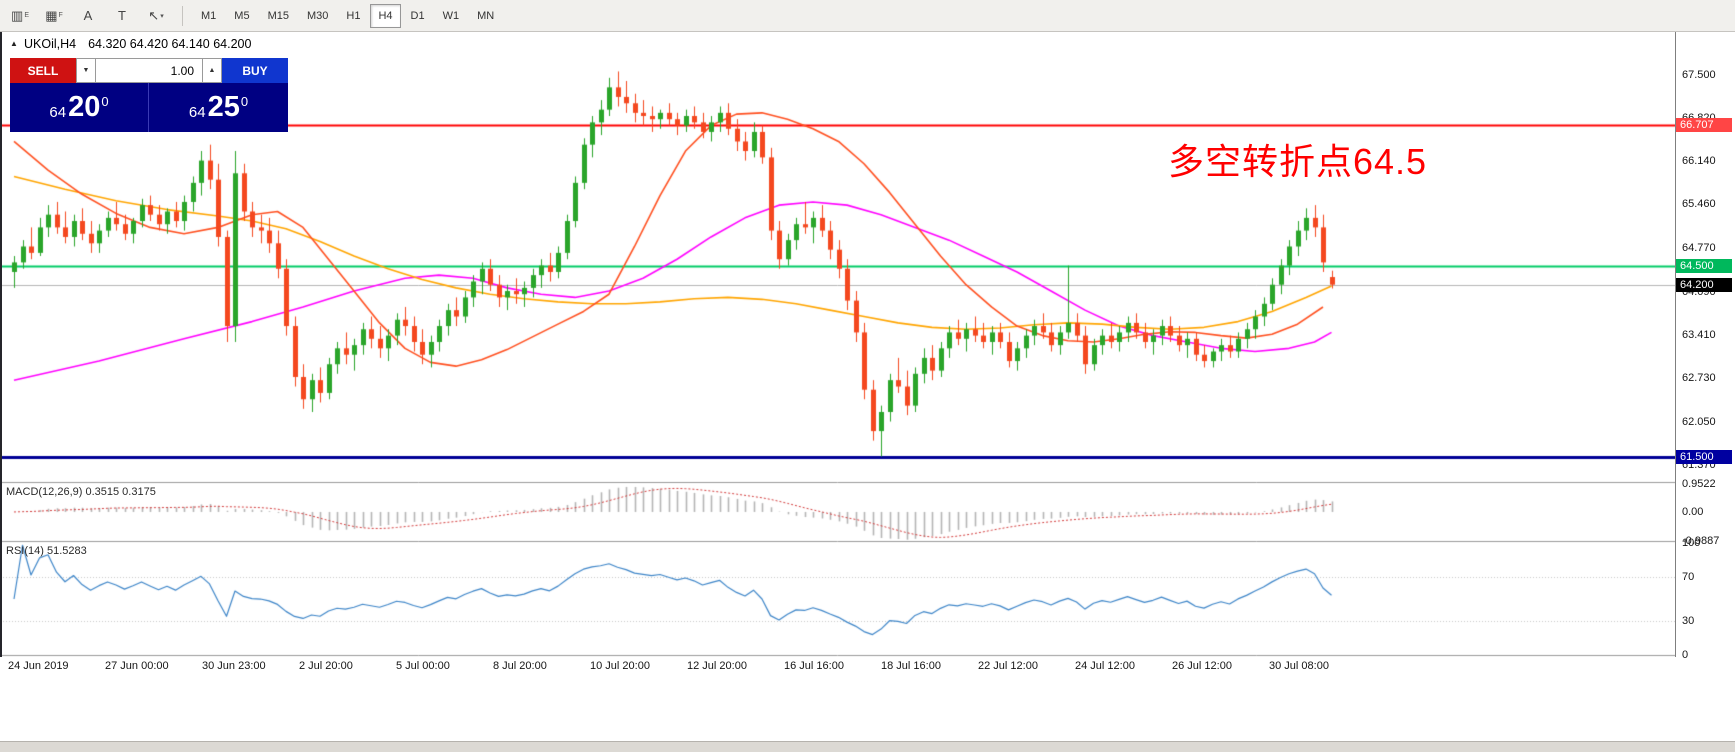 The height and width of the screenshot is (752, 1735). I want to click on ohlc-values: 64.320 64.420 64.140 64.200, so click(170, 44).